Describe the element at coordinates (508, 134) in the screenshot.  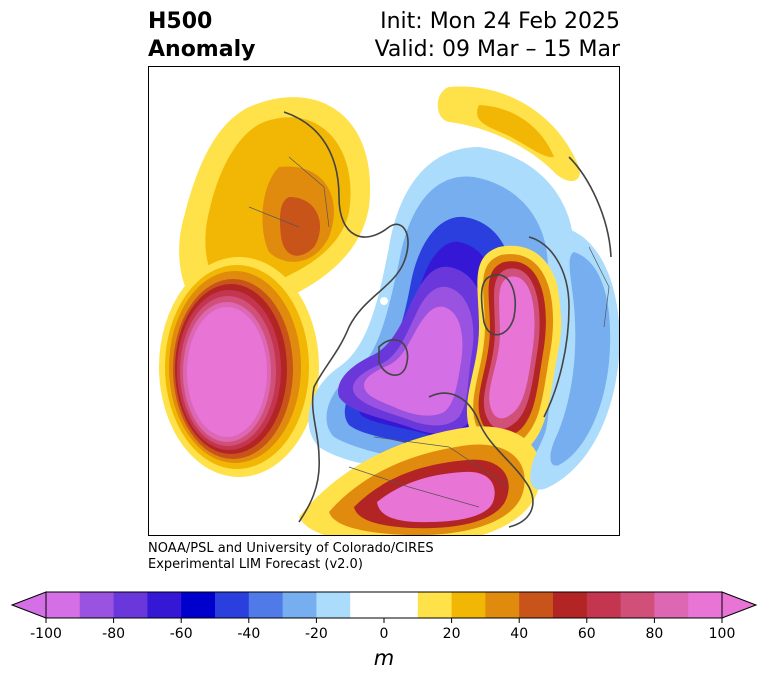
I see `positive-anomaly-siberia` at that location.